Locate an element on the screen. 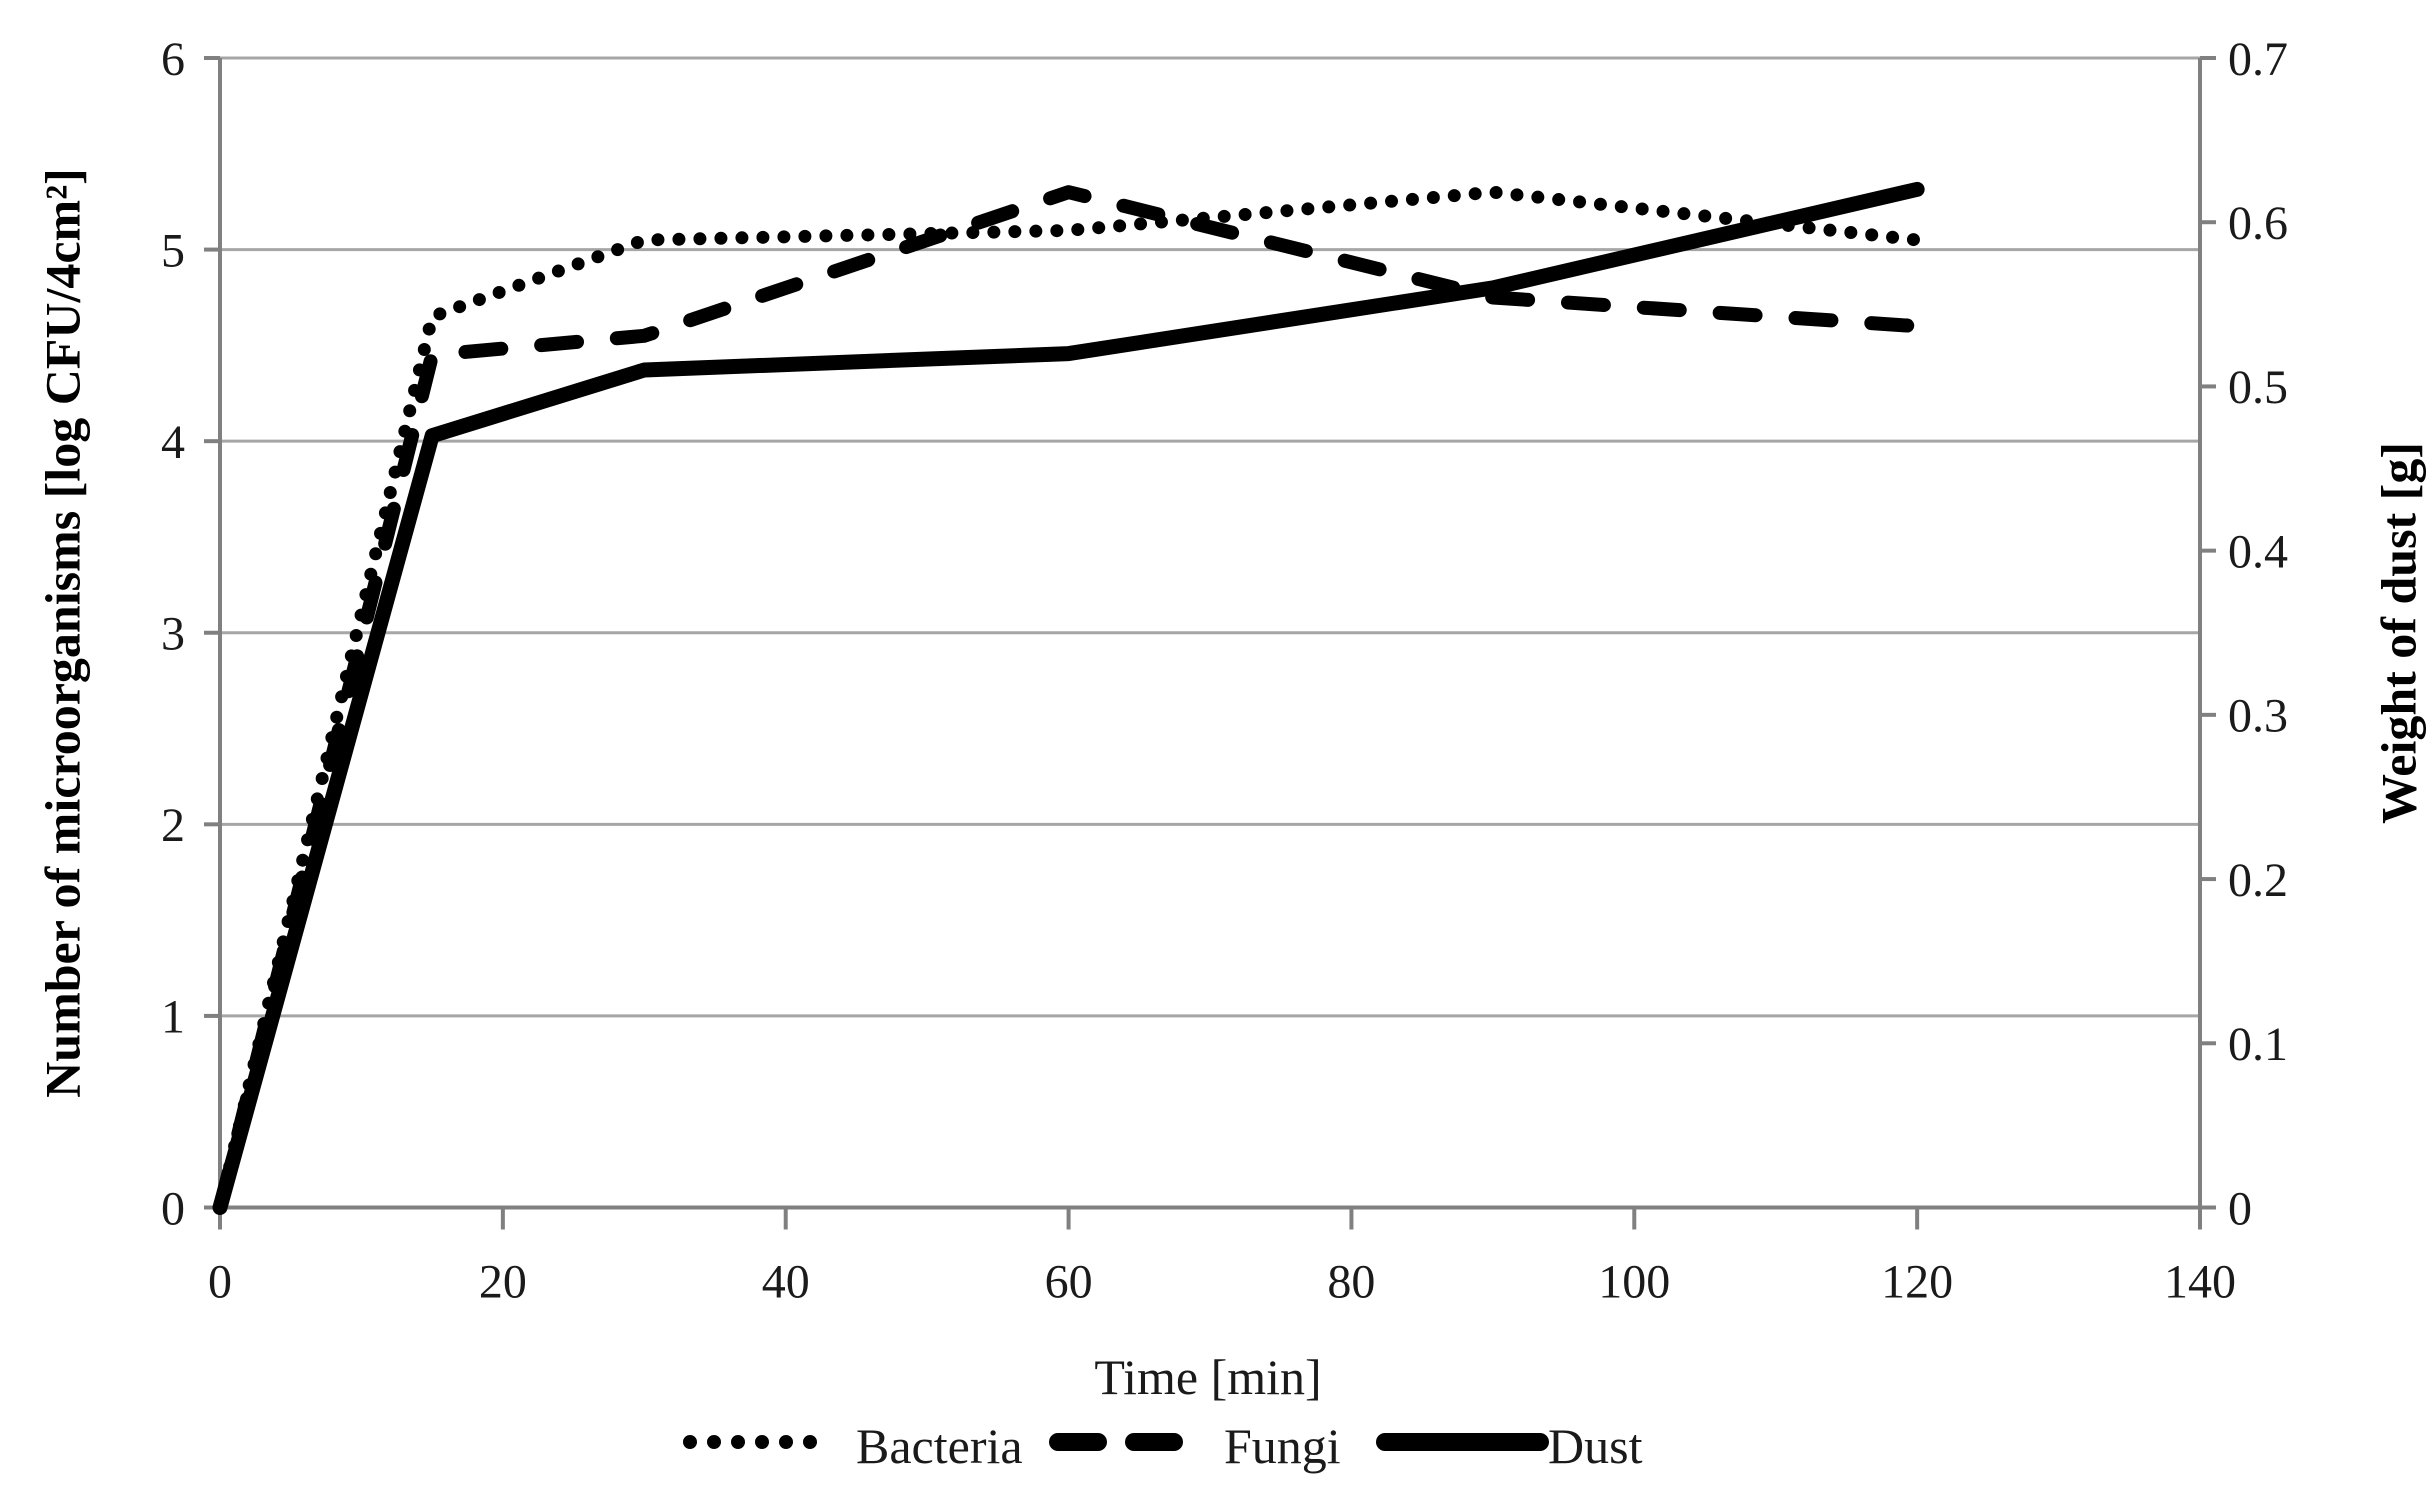 Image resolution: width=2430 pixels, height=1491 pixels. x-tick-label-100: 100 is located at coordinates (1634, 1282).